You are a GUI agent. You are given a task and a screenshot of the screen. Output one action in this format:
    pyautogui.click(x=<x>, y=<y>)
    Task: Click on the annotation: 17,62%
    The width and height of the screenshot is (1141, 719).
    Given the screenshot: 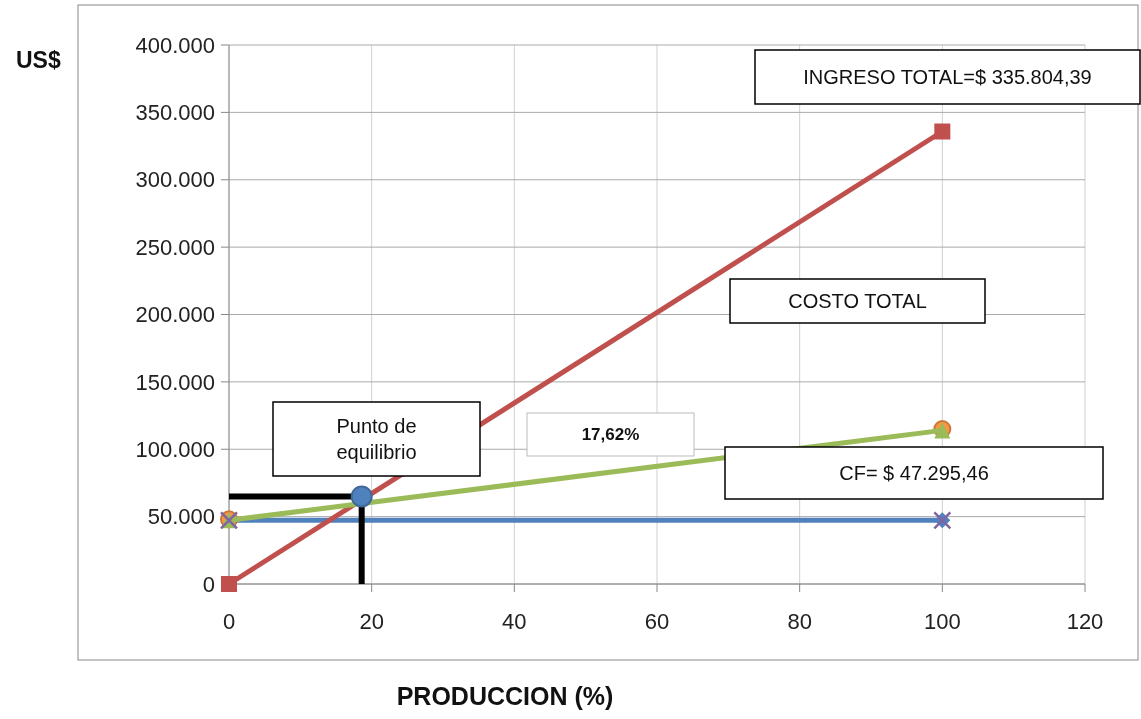 What is the action you would take?
    pyautogui.click(x=610, y=435)
    